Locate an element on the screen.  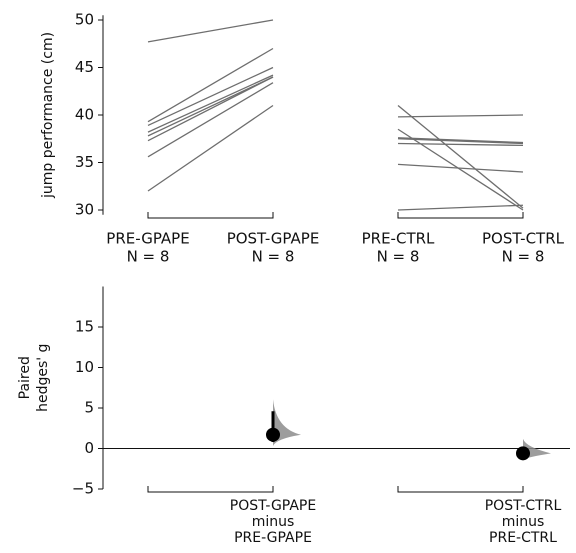
y-axis-label: hedges' g is located at coordinates (43, 378).